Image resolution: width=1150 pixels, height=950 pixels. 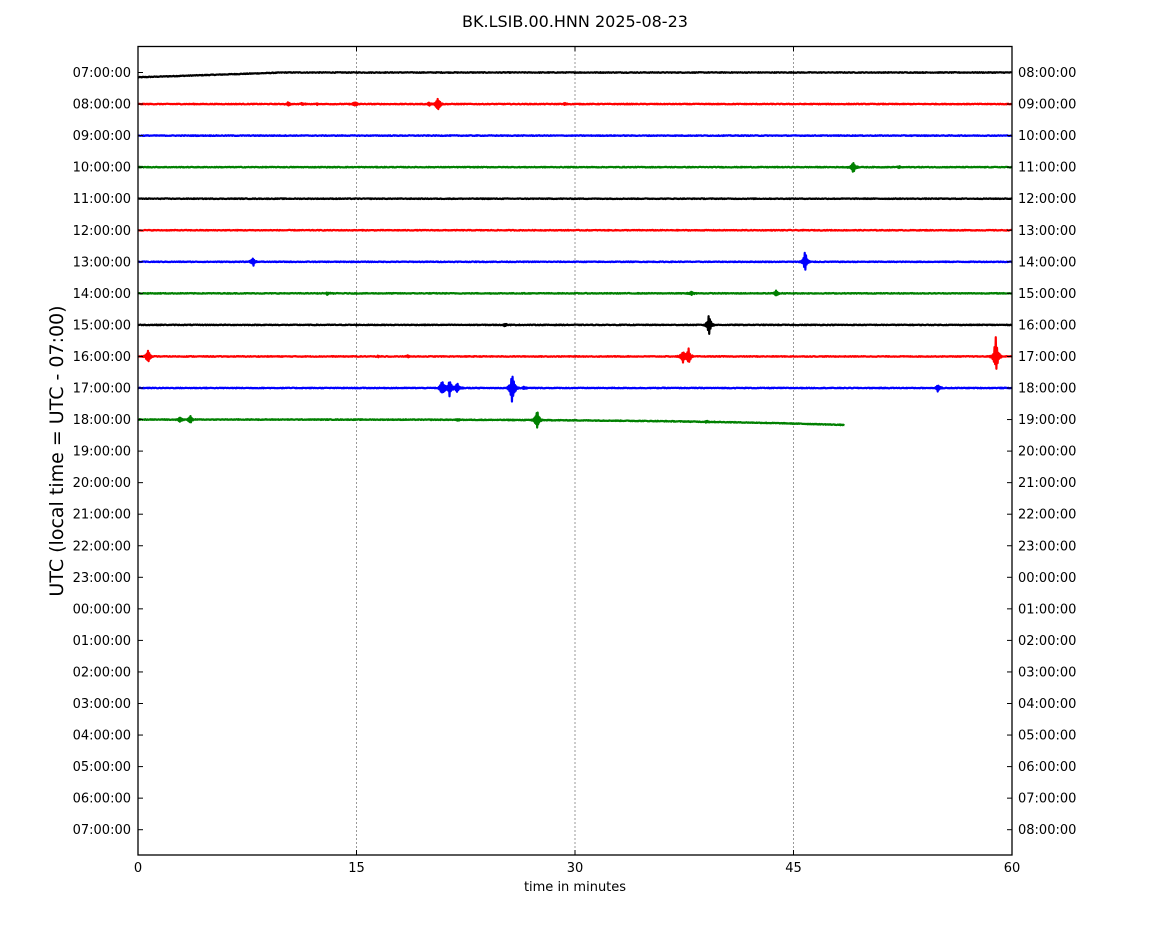 I want to click on y-tick-label-left: 01:00:00, so click(x=102, y=641).